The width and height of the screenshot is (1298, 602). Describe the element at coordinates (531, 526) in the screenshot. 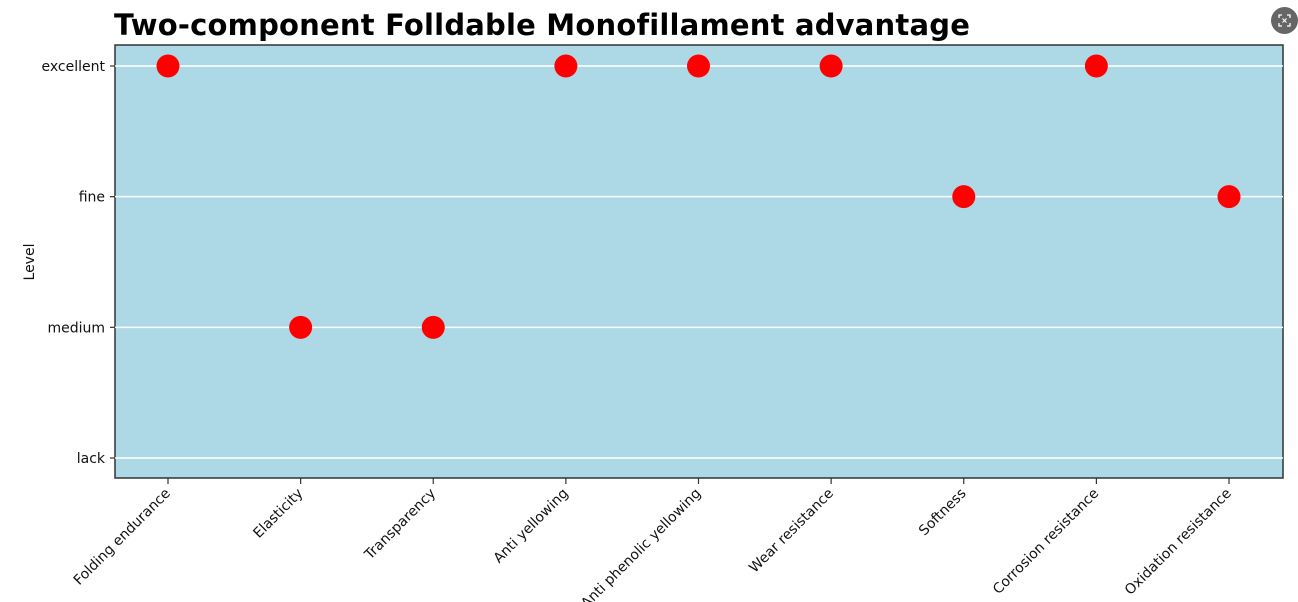

I see `x-tick-label: Anti yellowing` at that location.